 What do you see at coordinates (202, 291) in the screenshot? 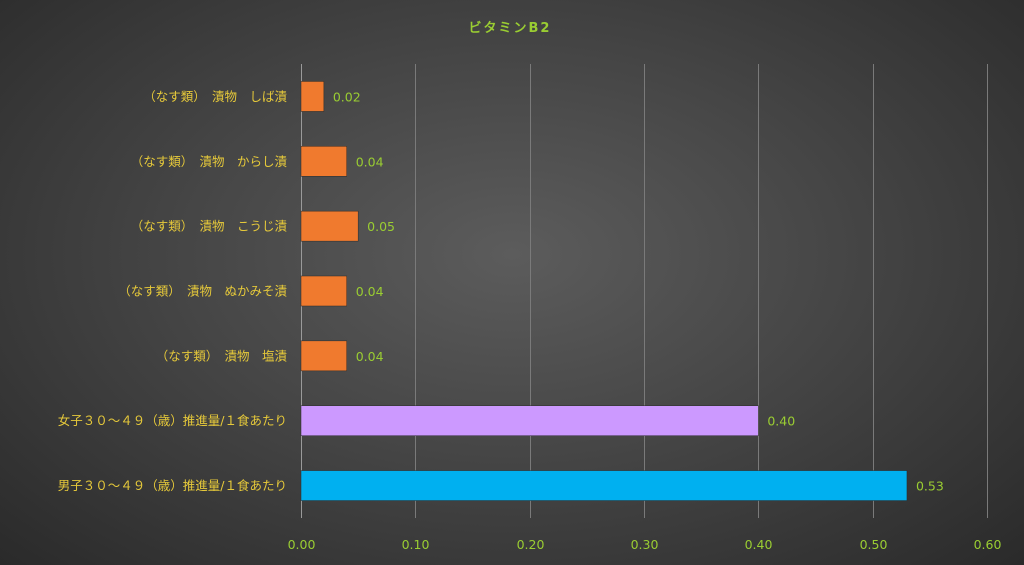
I see `category-label: （なす類） 漬物 ぬかみそ漬` at bounding box center [202, 291].